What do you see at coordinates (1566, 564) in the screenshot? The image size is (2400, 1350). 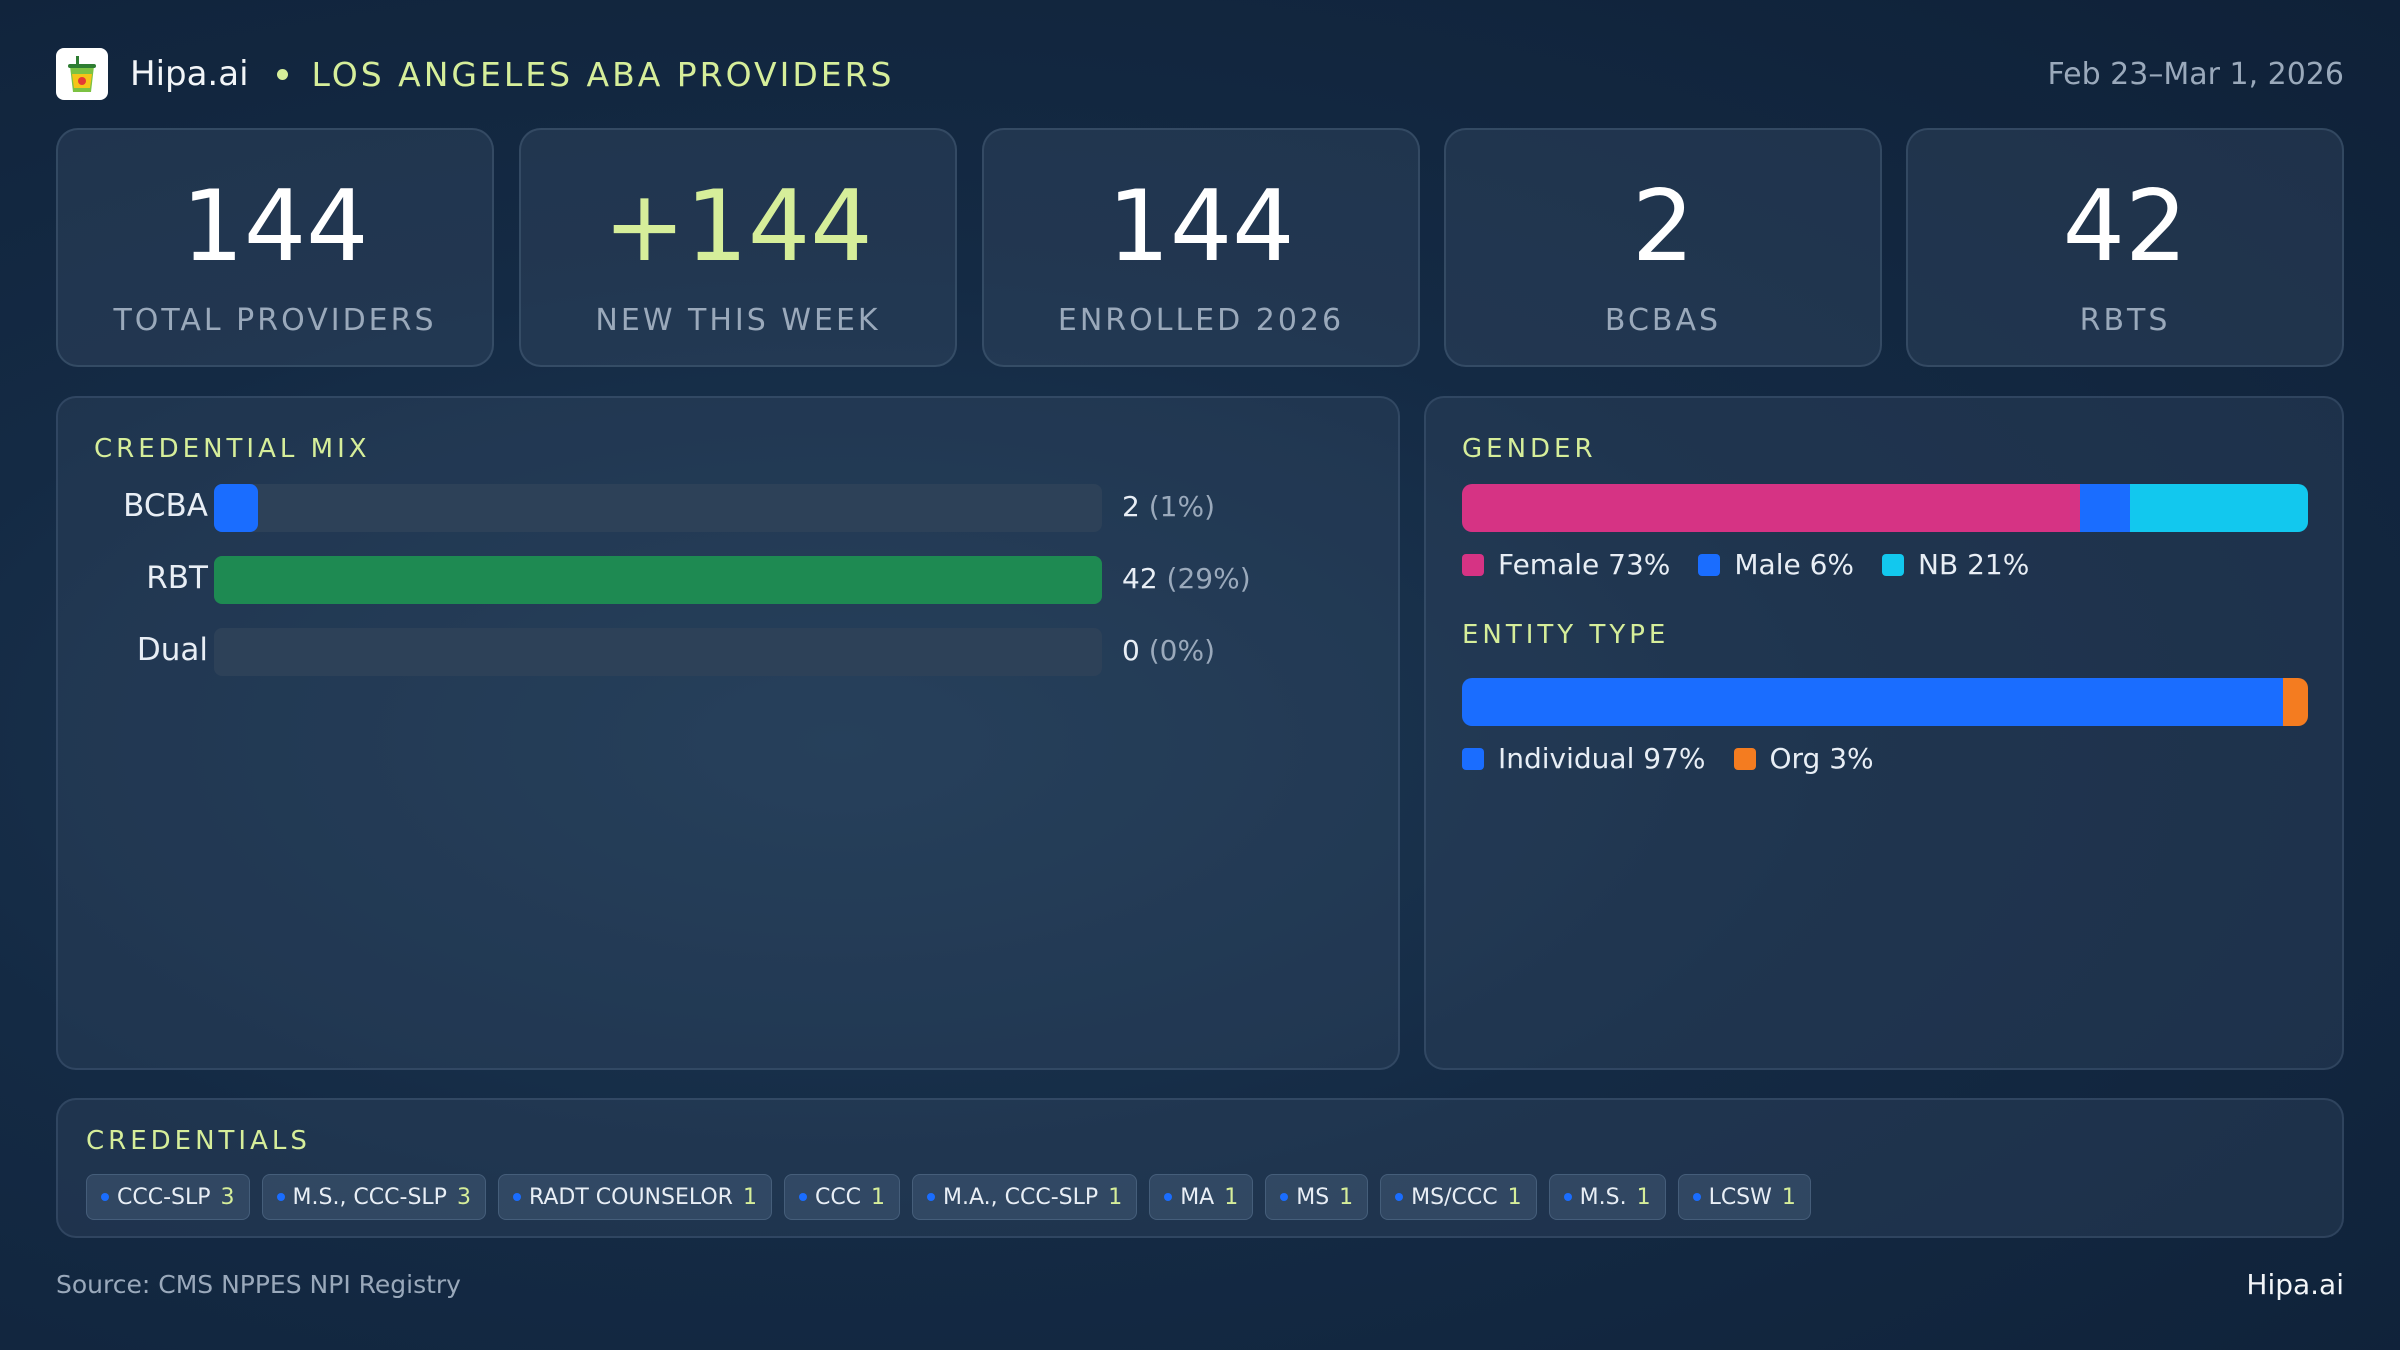 I see `legend-item-female: Female 73%` at bounding box center [1566, 564].